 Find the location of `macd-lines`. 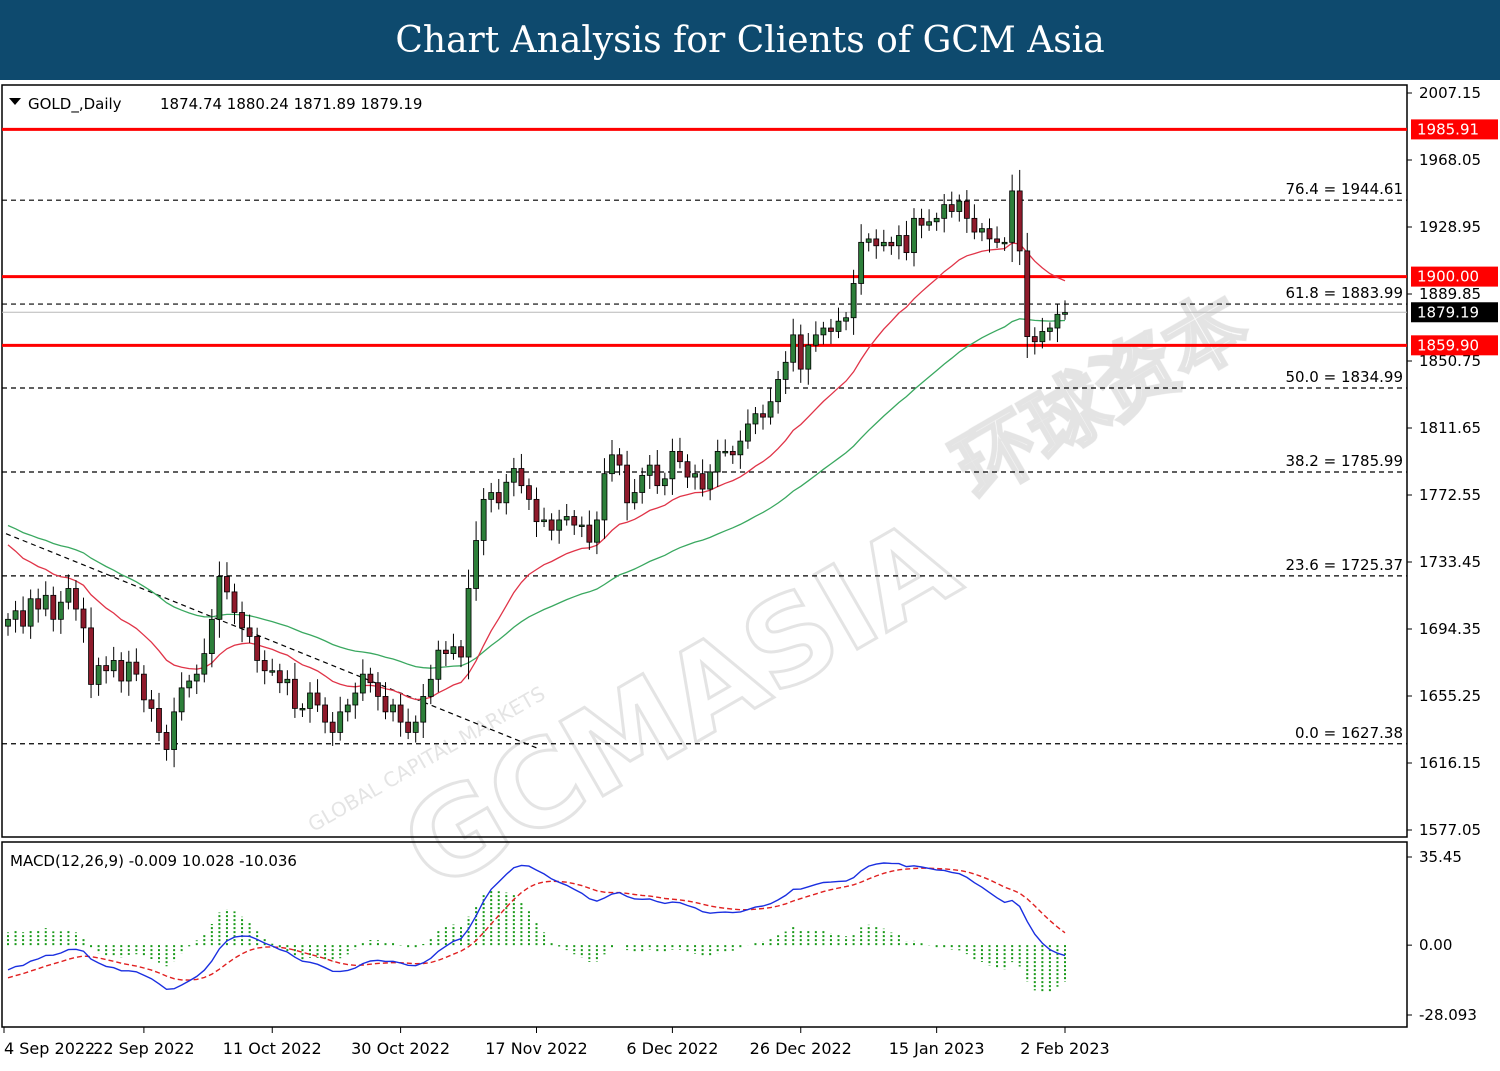

macd-lines is located at coordinates (536, 926).